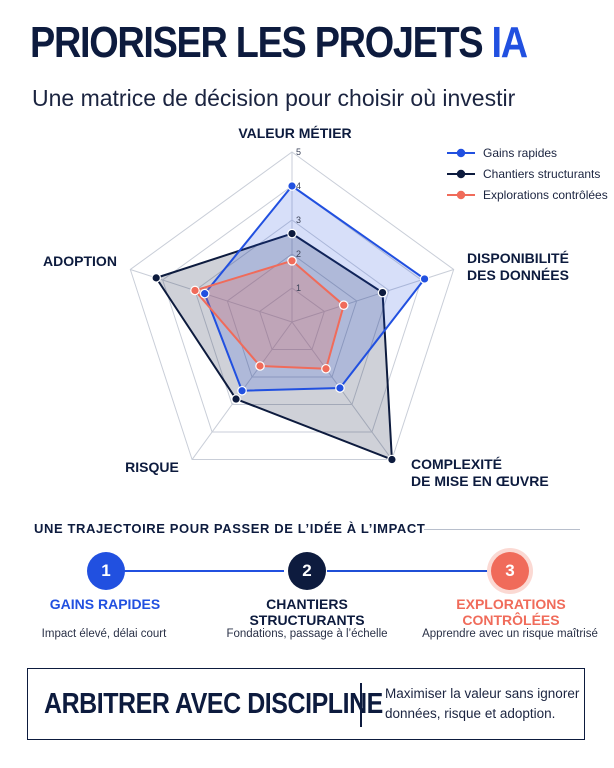 The height and width of the screenshot is (768, 614). What do you see at coordinates (510, 571) in the screenshot?
I see `step-3-badge: 3` at bounding box center [510, 571].